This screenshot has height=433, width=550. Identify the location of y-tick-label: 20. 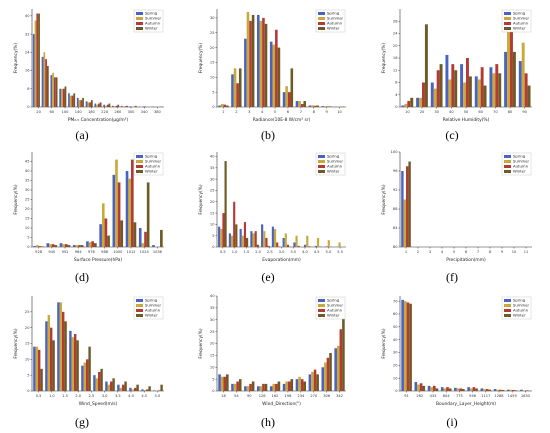
(212, 48).